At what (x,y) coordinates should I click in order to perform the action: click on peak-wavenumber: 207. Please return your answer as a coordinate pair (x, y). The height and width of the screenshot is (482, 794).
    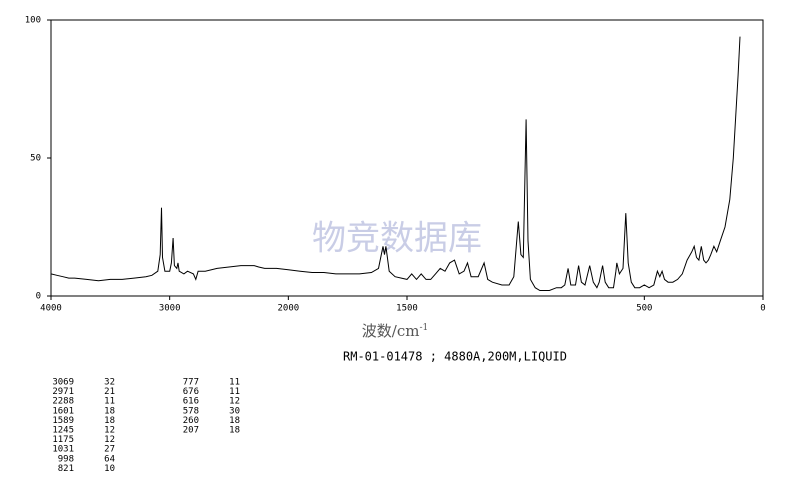
    Looking at the image, I should click on (191, 431).